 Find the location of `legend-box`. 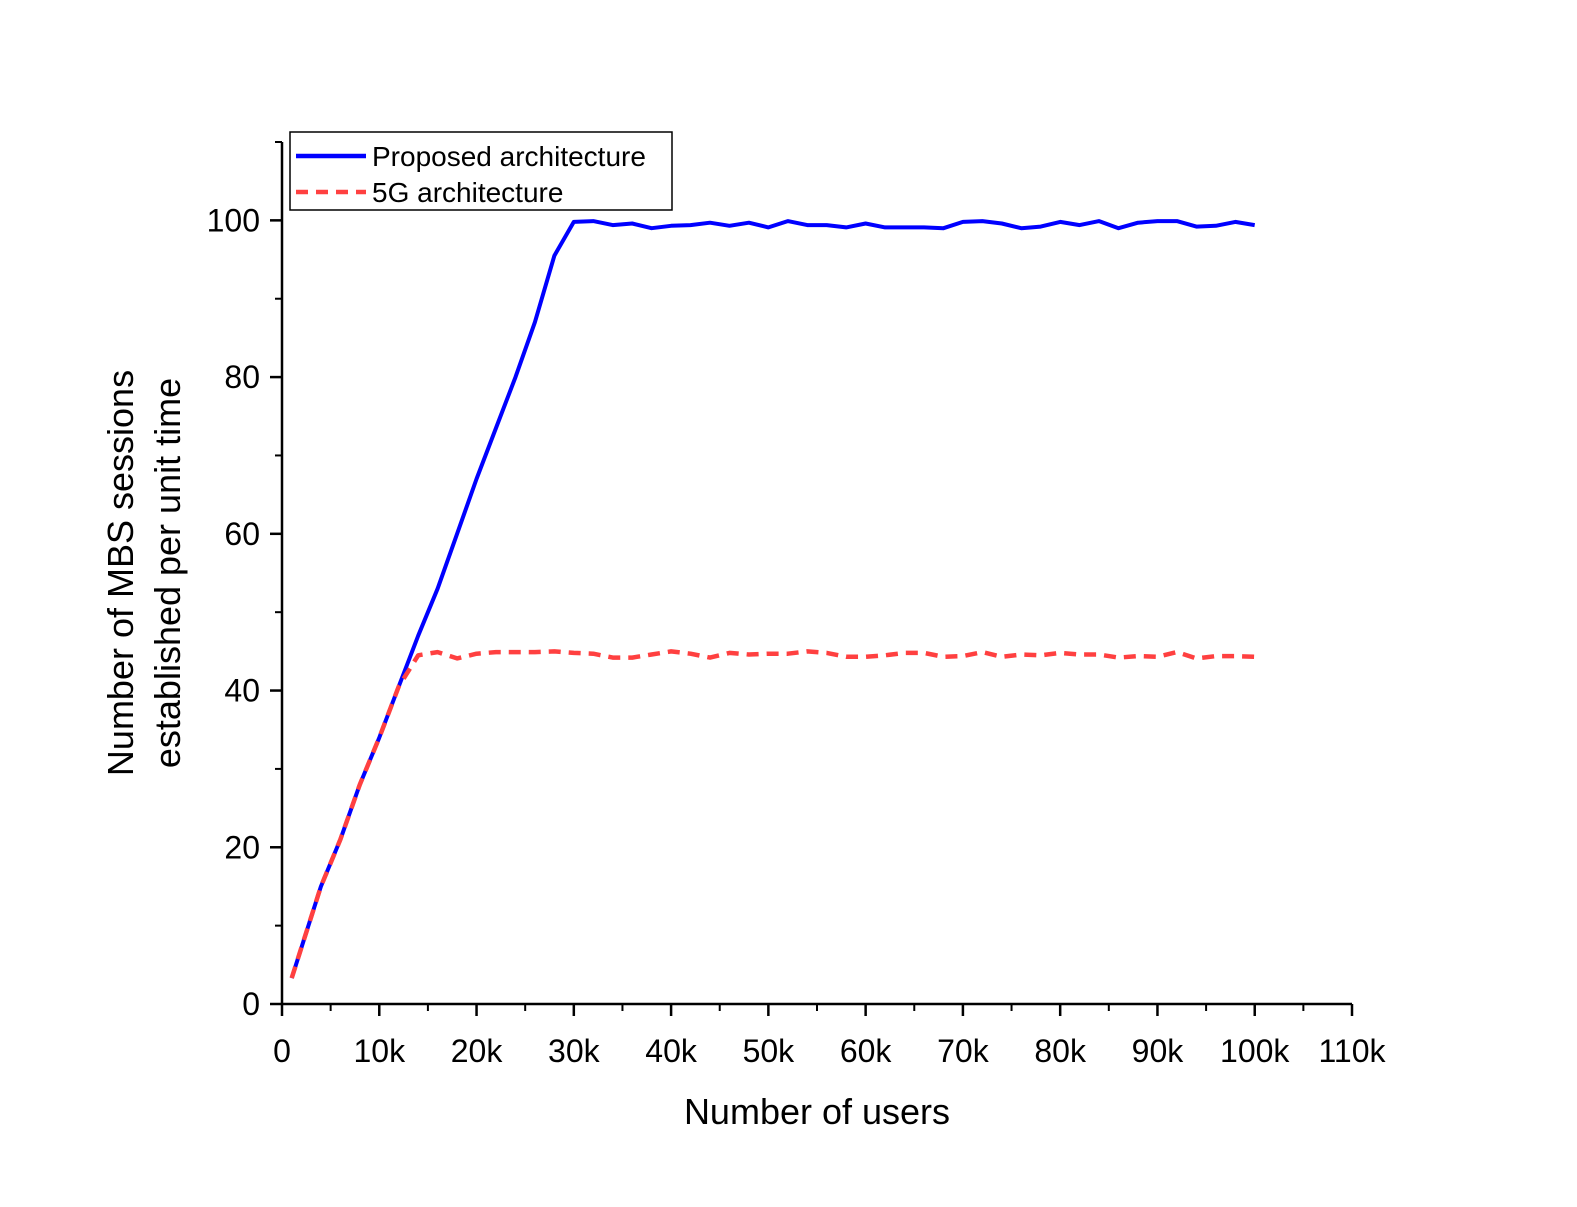

legend-box is located at coordinates (481, 171).